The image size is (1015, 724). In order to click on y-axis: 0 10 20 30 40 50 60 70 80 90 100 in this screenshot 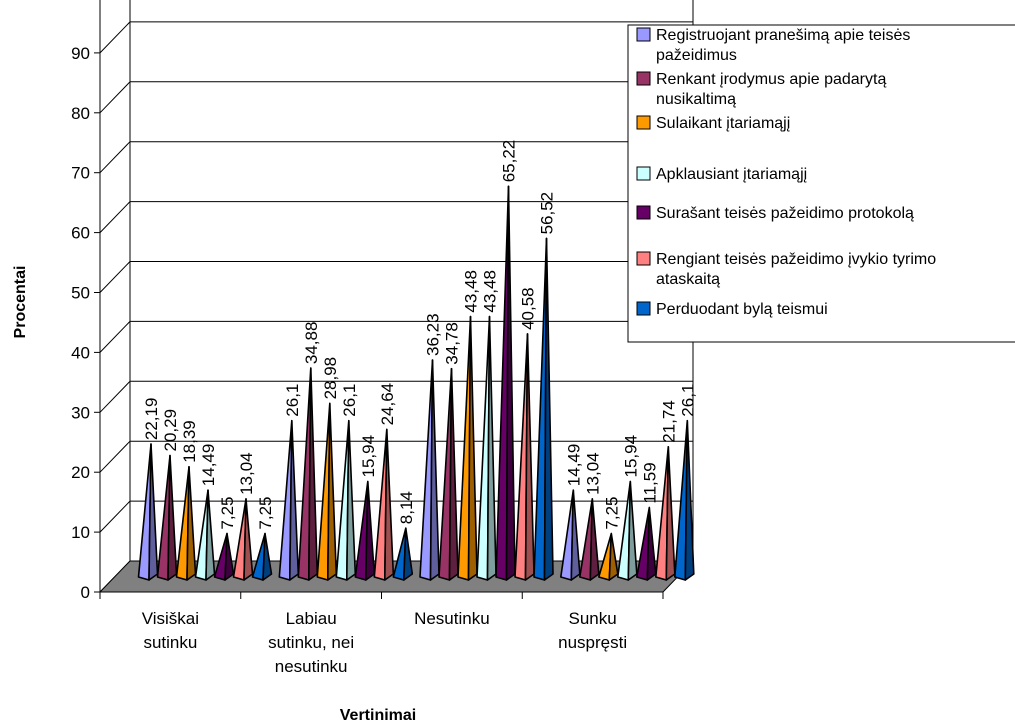, I will do `click(81, 301)`.